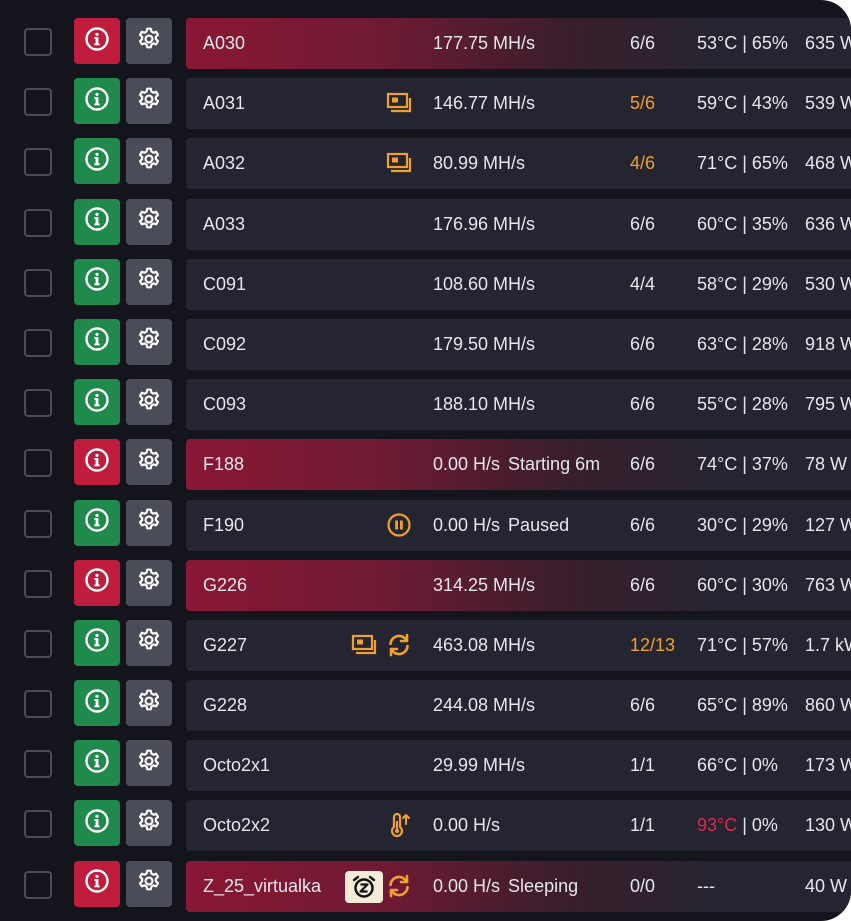 This screenshot has height=921, width=851. I want to click on rig-card: Octo2x1 29.99 MH/s 1/1 66°C | 0% 173 W, so click(518, 765).